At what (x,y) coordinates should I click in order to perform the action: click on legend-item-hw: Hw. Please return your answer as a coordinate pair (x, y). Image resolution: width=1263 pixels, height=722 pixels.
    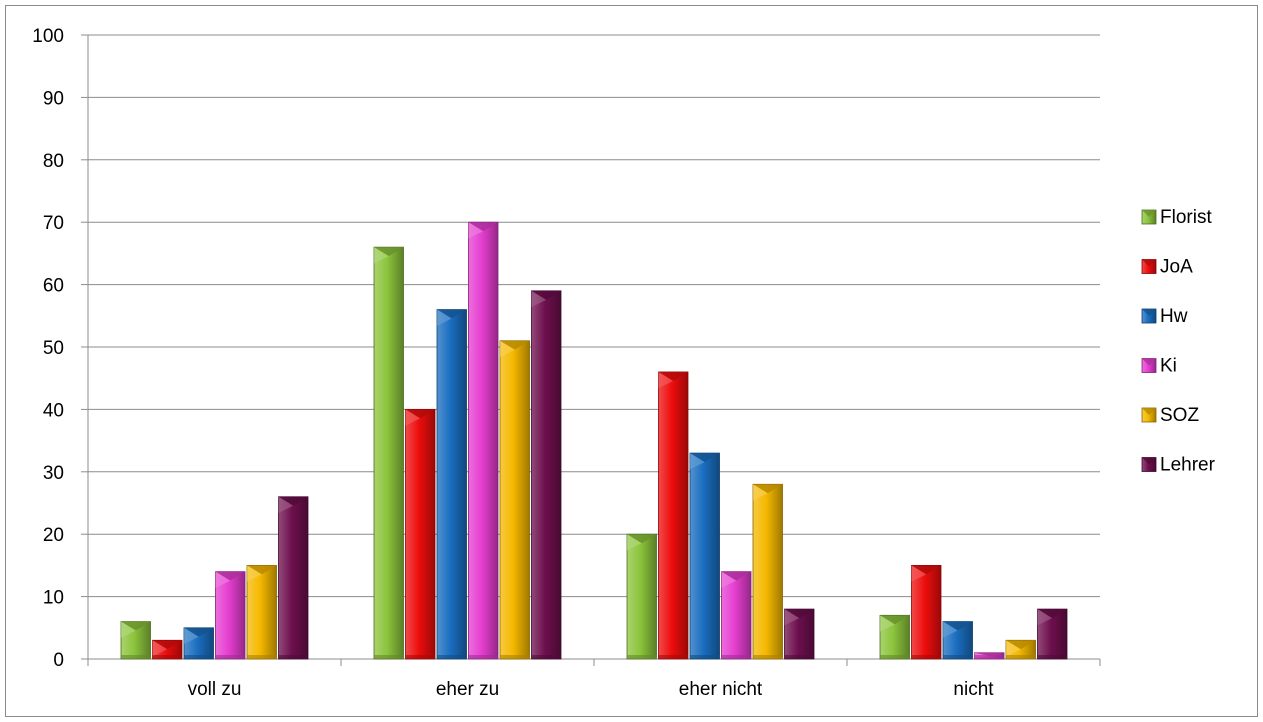
    Looking at the image, I should click on (1164, 316).